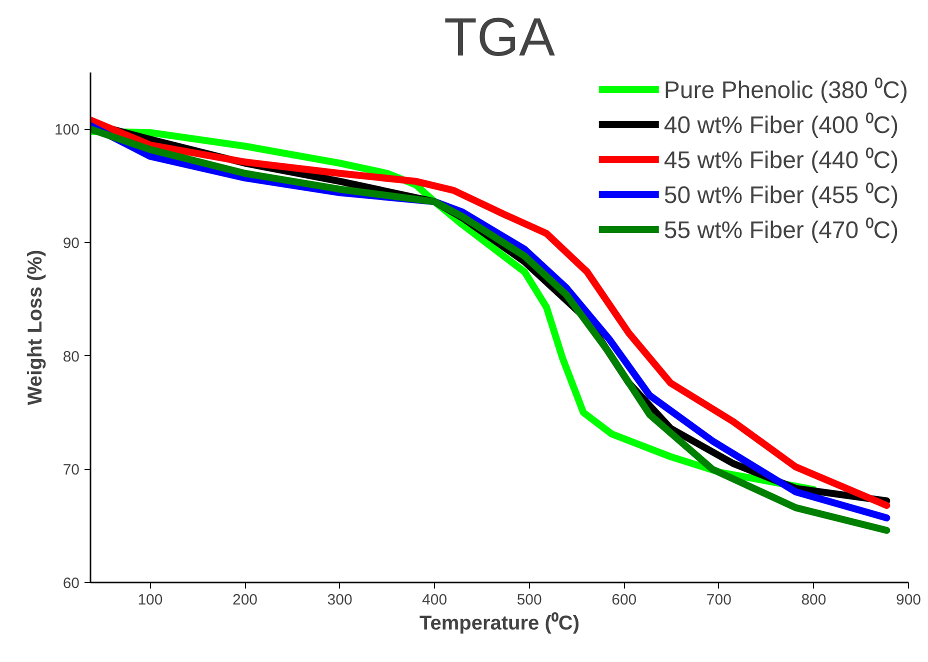 This screenshot has height=662, width=928. Describe the element at coordinates (500, 623) in the screenshot. I see `x-axis-title: Temperature (⁰C)` at that location.